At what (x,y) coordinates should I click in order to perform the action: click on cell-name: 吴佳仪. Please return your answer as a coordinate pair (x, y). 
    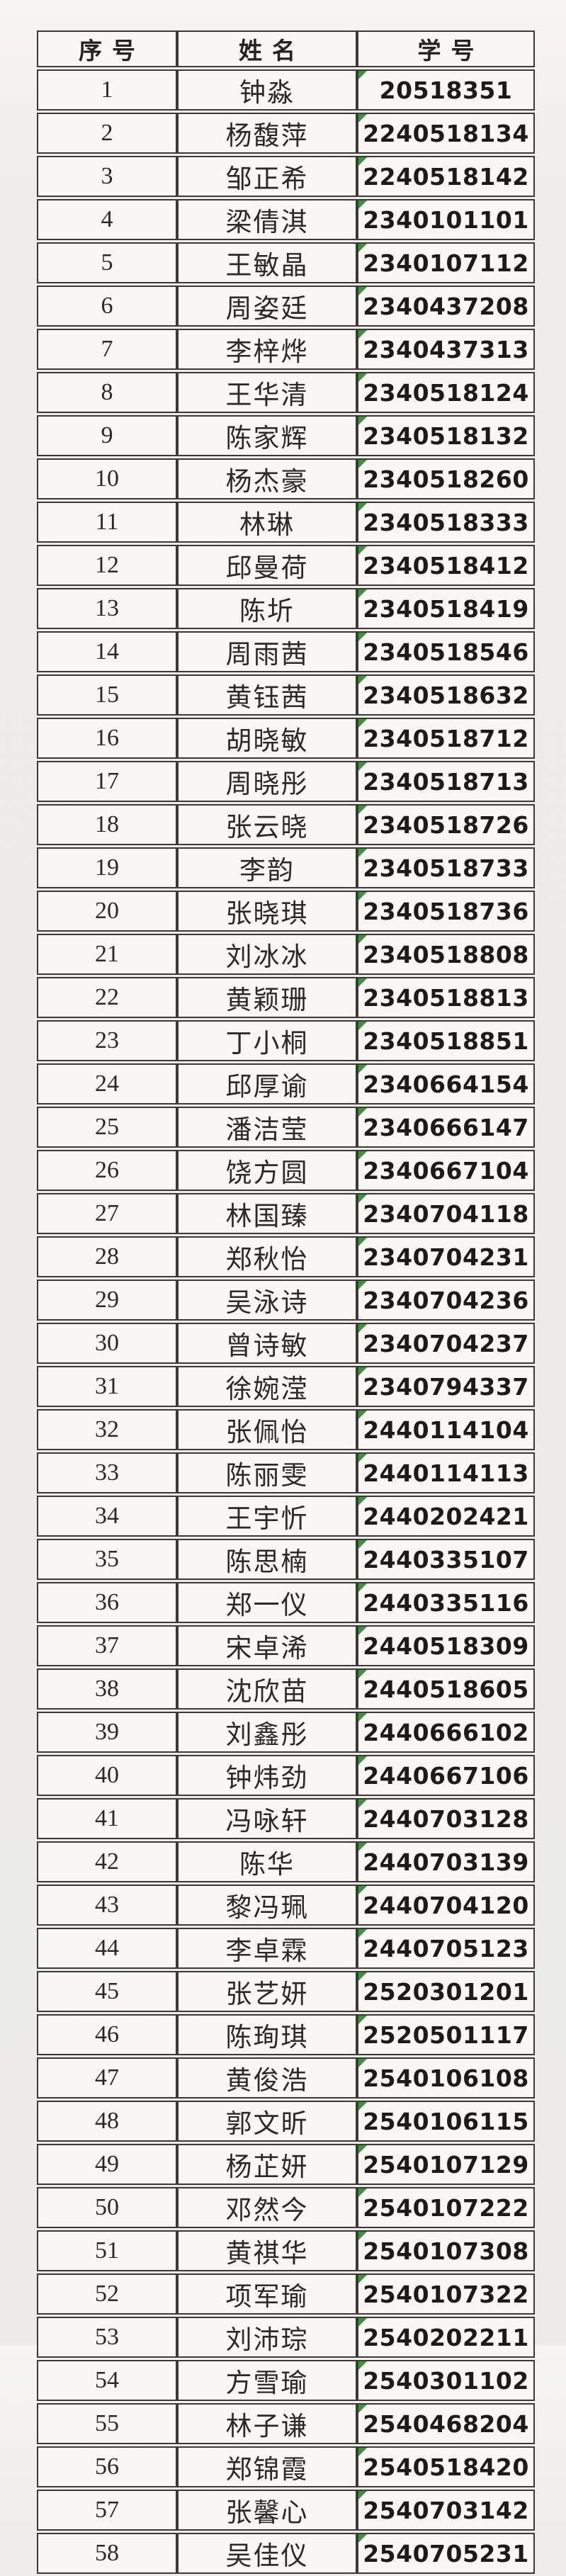
    Looking at the image, I should click on (267, 2553).